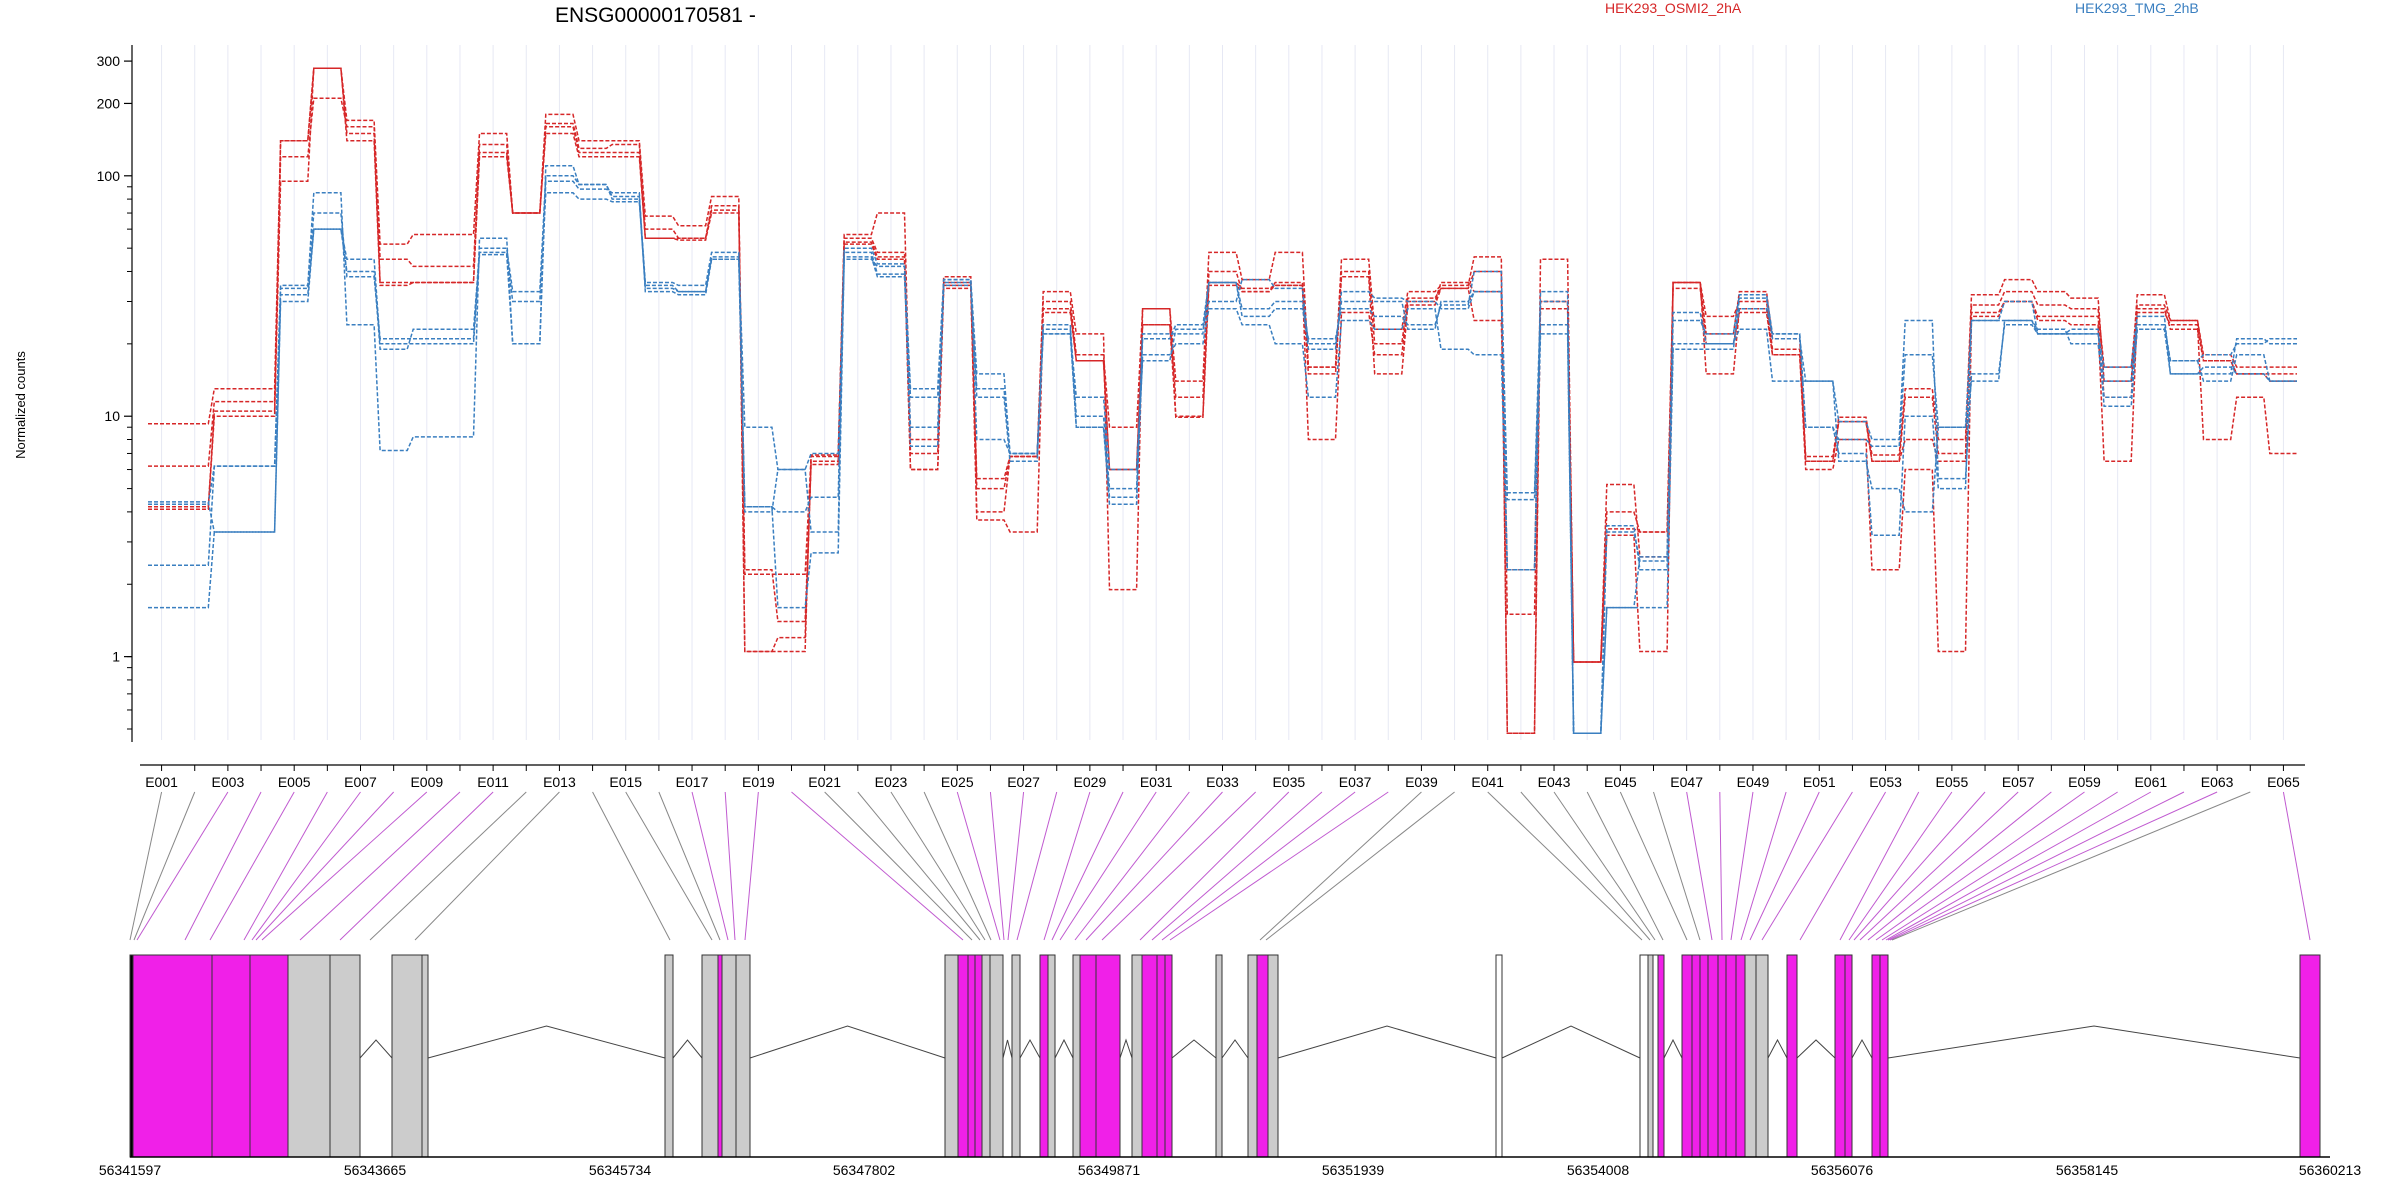 The height and width of the screenshot is (1200, 2400). Describe the element at coordinates (891, 782) in the screenshot. I see `exon-tick-label: E023` at that location.